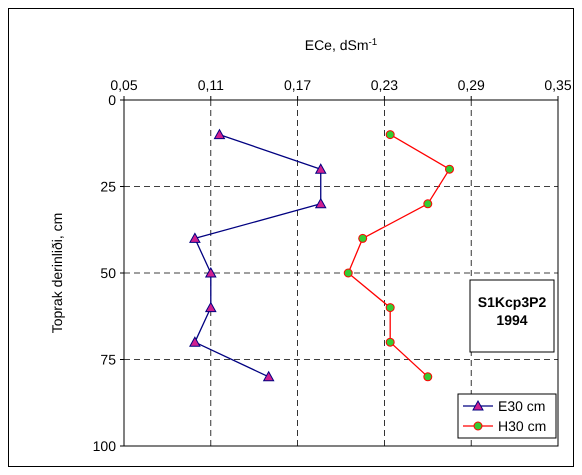 The width and height of the screenshot is (582, 475). What do you see at coordinates (124, 85) in the screenshot?
I see `x-tick-label: 0,05` at bounding box center [124, 85].